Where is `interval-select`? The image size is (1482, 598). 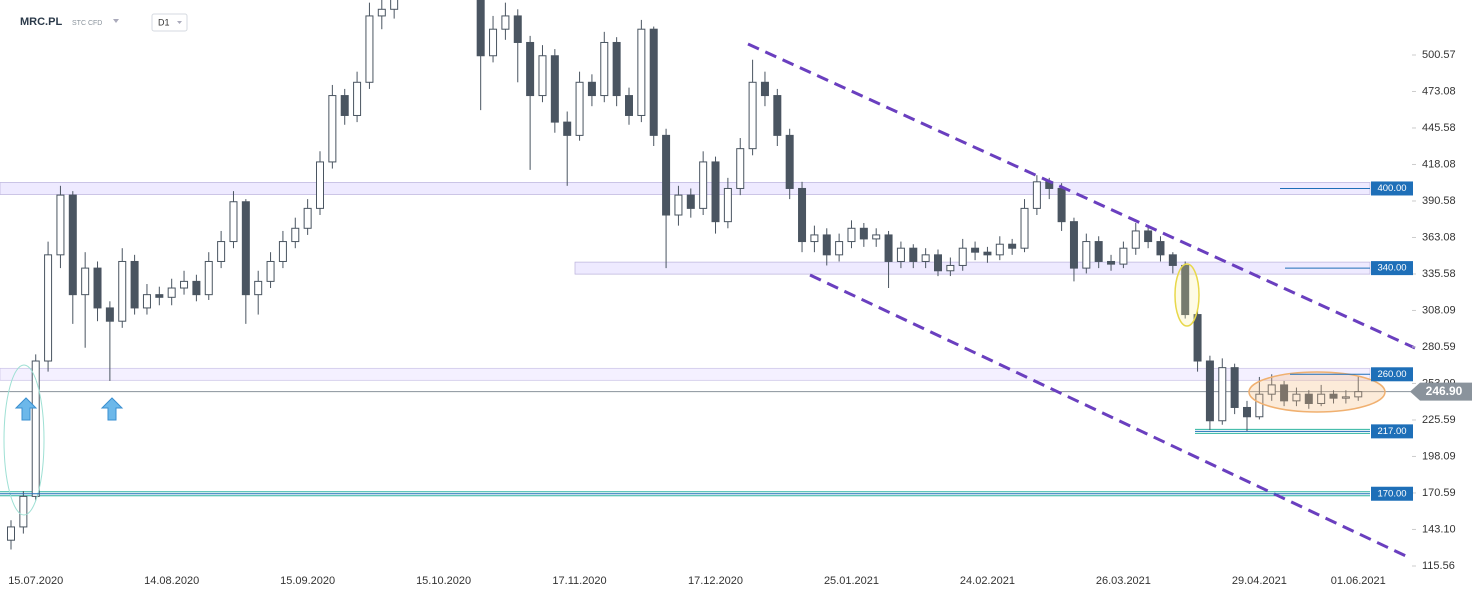 interval-select is located at coordinates (169, 22).